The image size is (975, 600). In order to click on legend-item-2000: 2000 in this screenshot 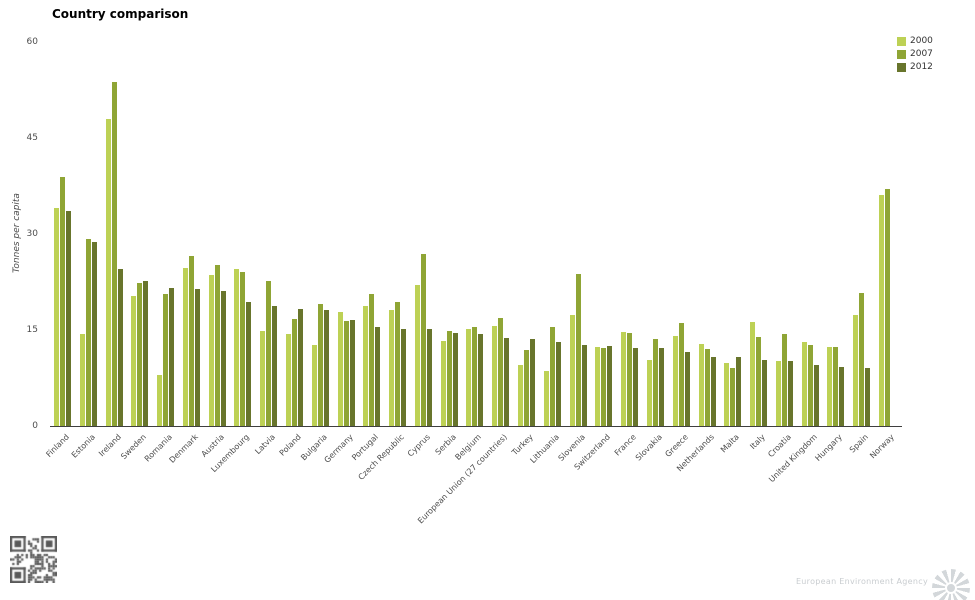, I will do `click(915, 41)`.